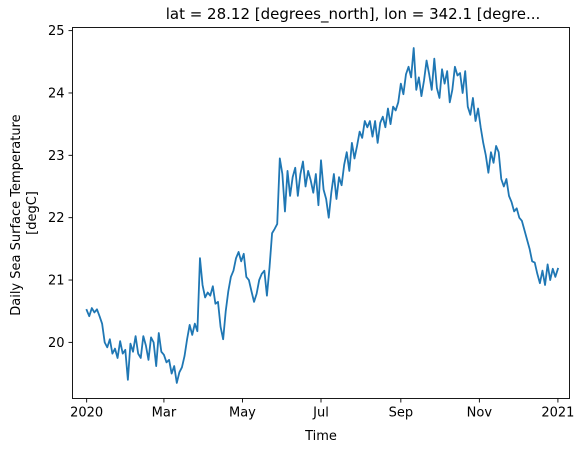 This screenshot has width=579, height=453. I want to click on x-tick-label: 2020, so click(86, 413).